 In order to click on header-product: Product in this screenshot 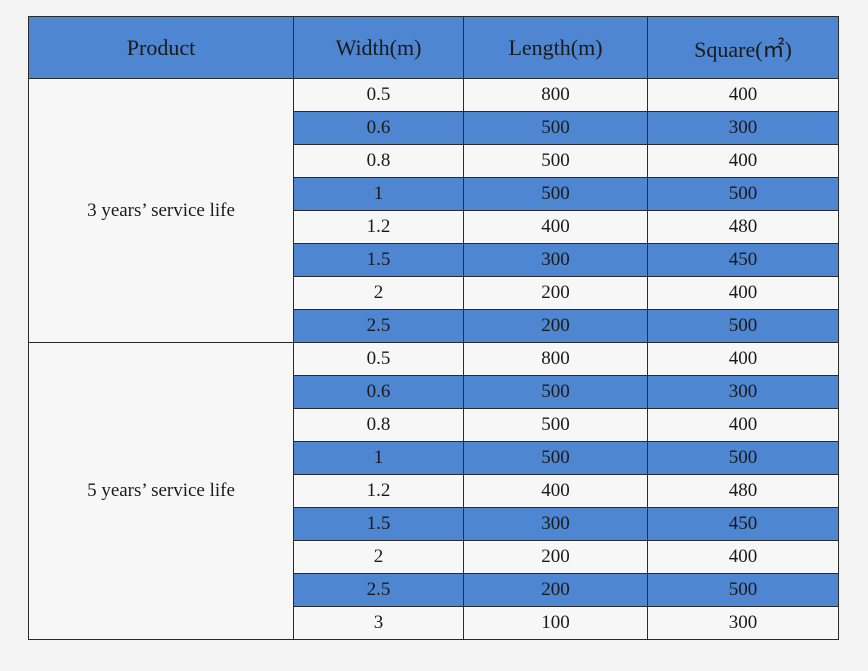, I will do `click(161, 47)`.